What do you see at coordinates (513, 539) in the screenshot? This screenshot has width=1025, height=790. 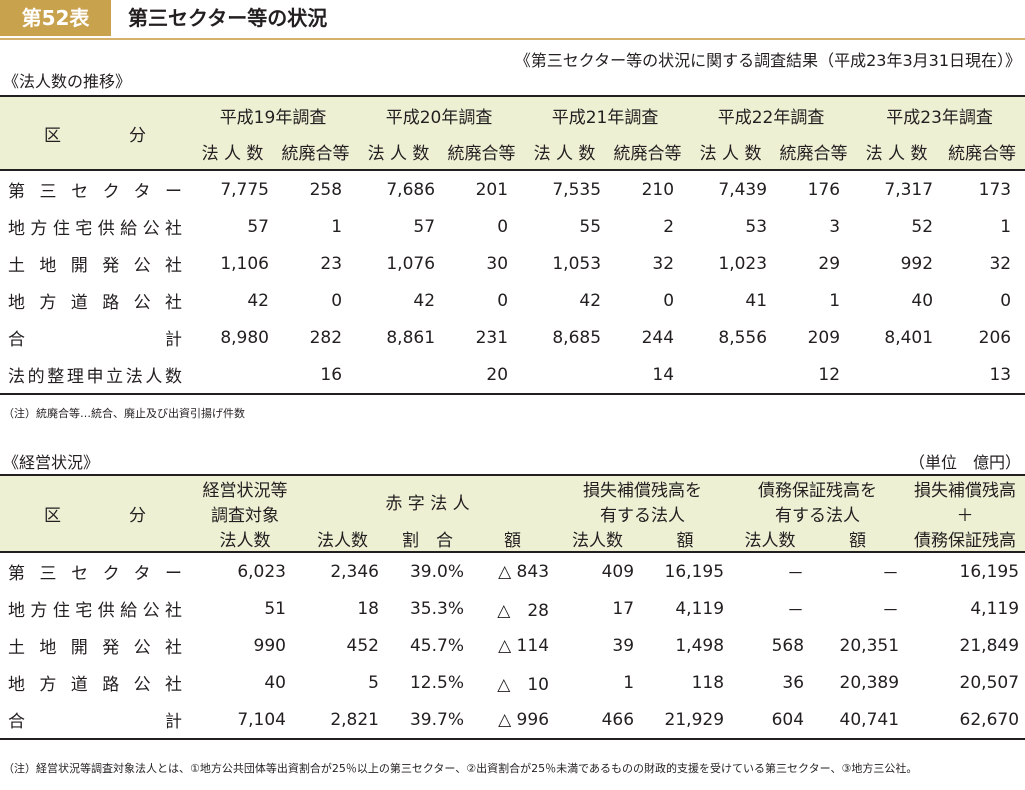 I see `col-header-deficit-amount: 額` at bounding box center [513, 539].